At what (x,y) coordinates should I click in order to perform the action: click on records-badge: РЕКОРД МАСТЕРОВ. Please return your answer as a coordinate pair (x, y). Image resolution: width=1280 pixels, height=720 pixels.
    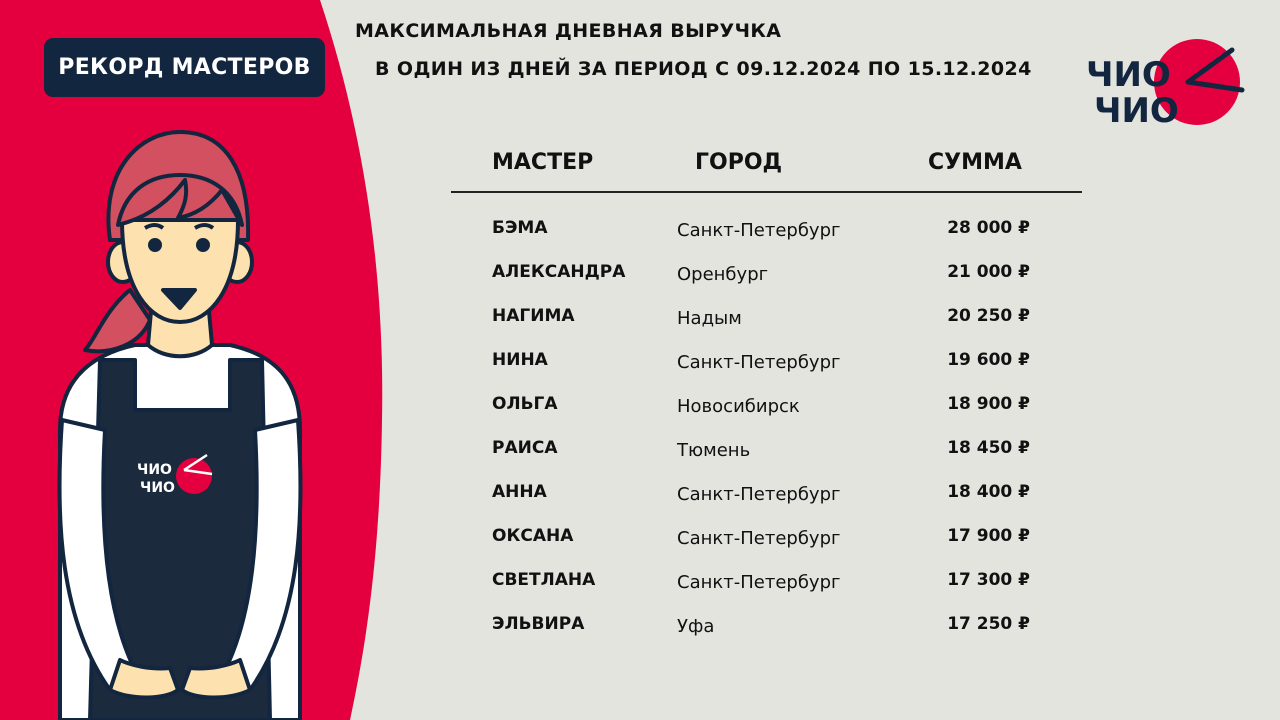
    Looking at the image, I should click on (184, 67).